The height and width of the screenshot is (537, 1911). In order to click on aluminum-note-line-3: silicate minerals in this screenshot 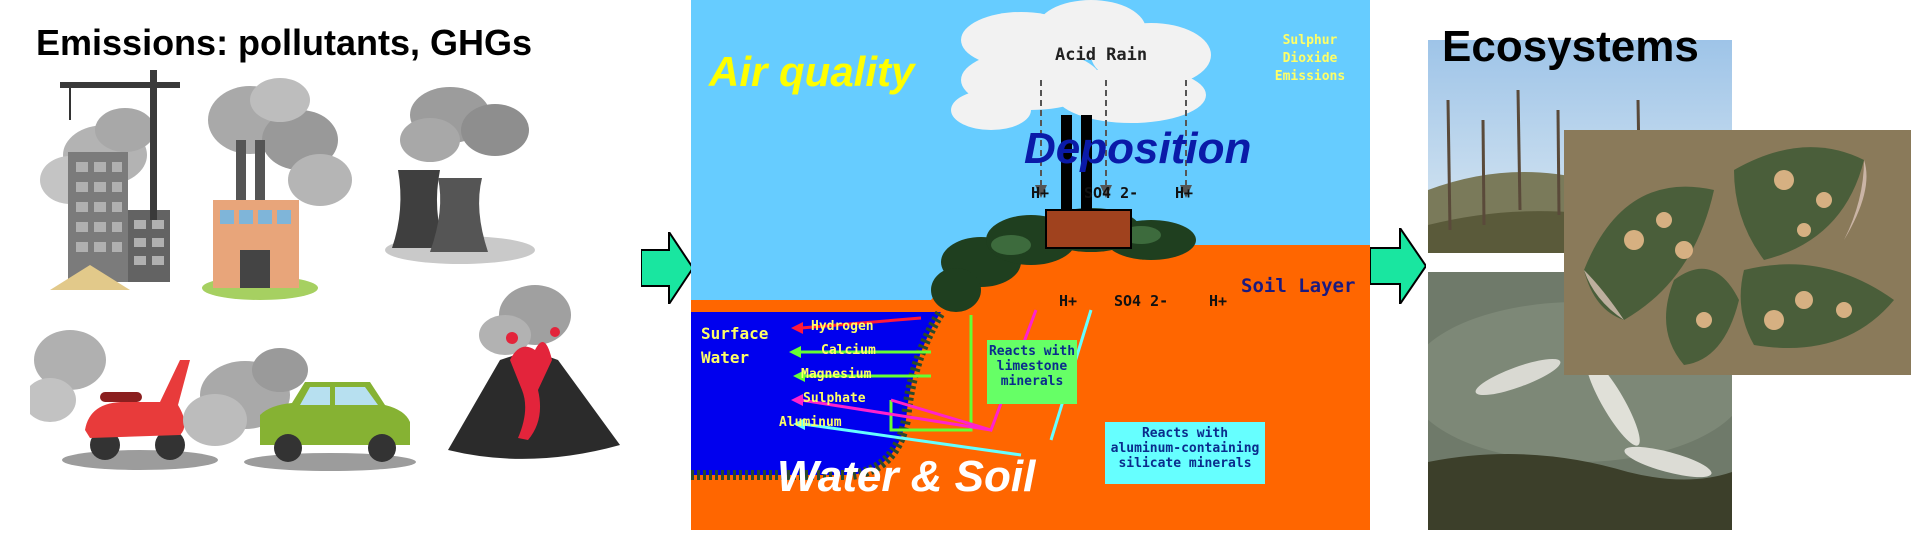, I will do `click(1185, 463)`.